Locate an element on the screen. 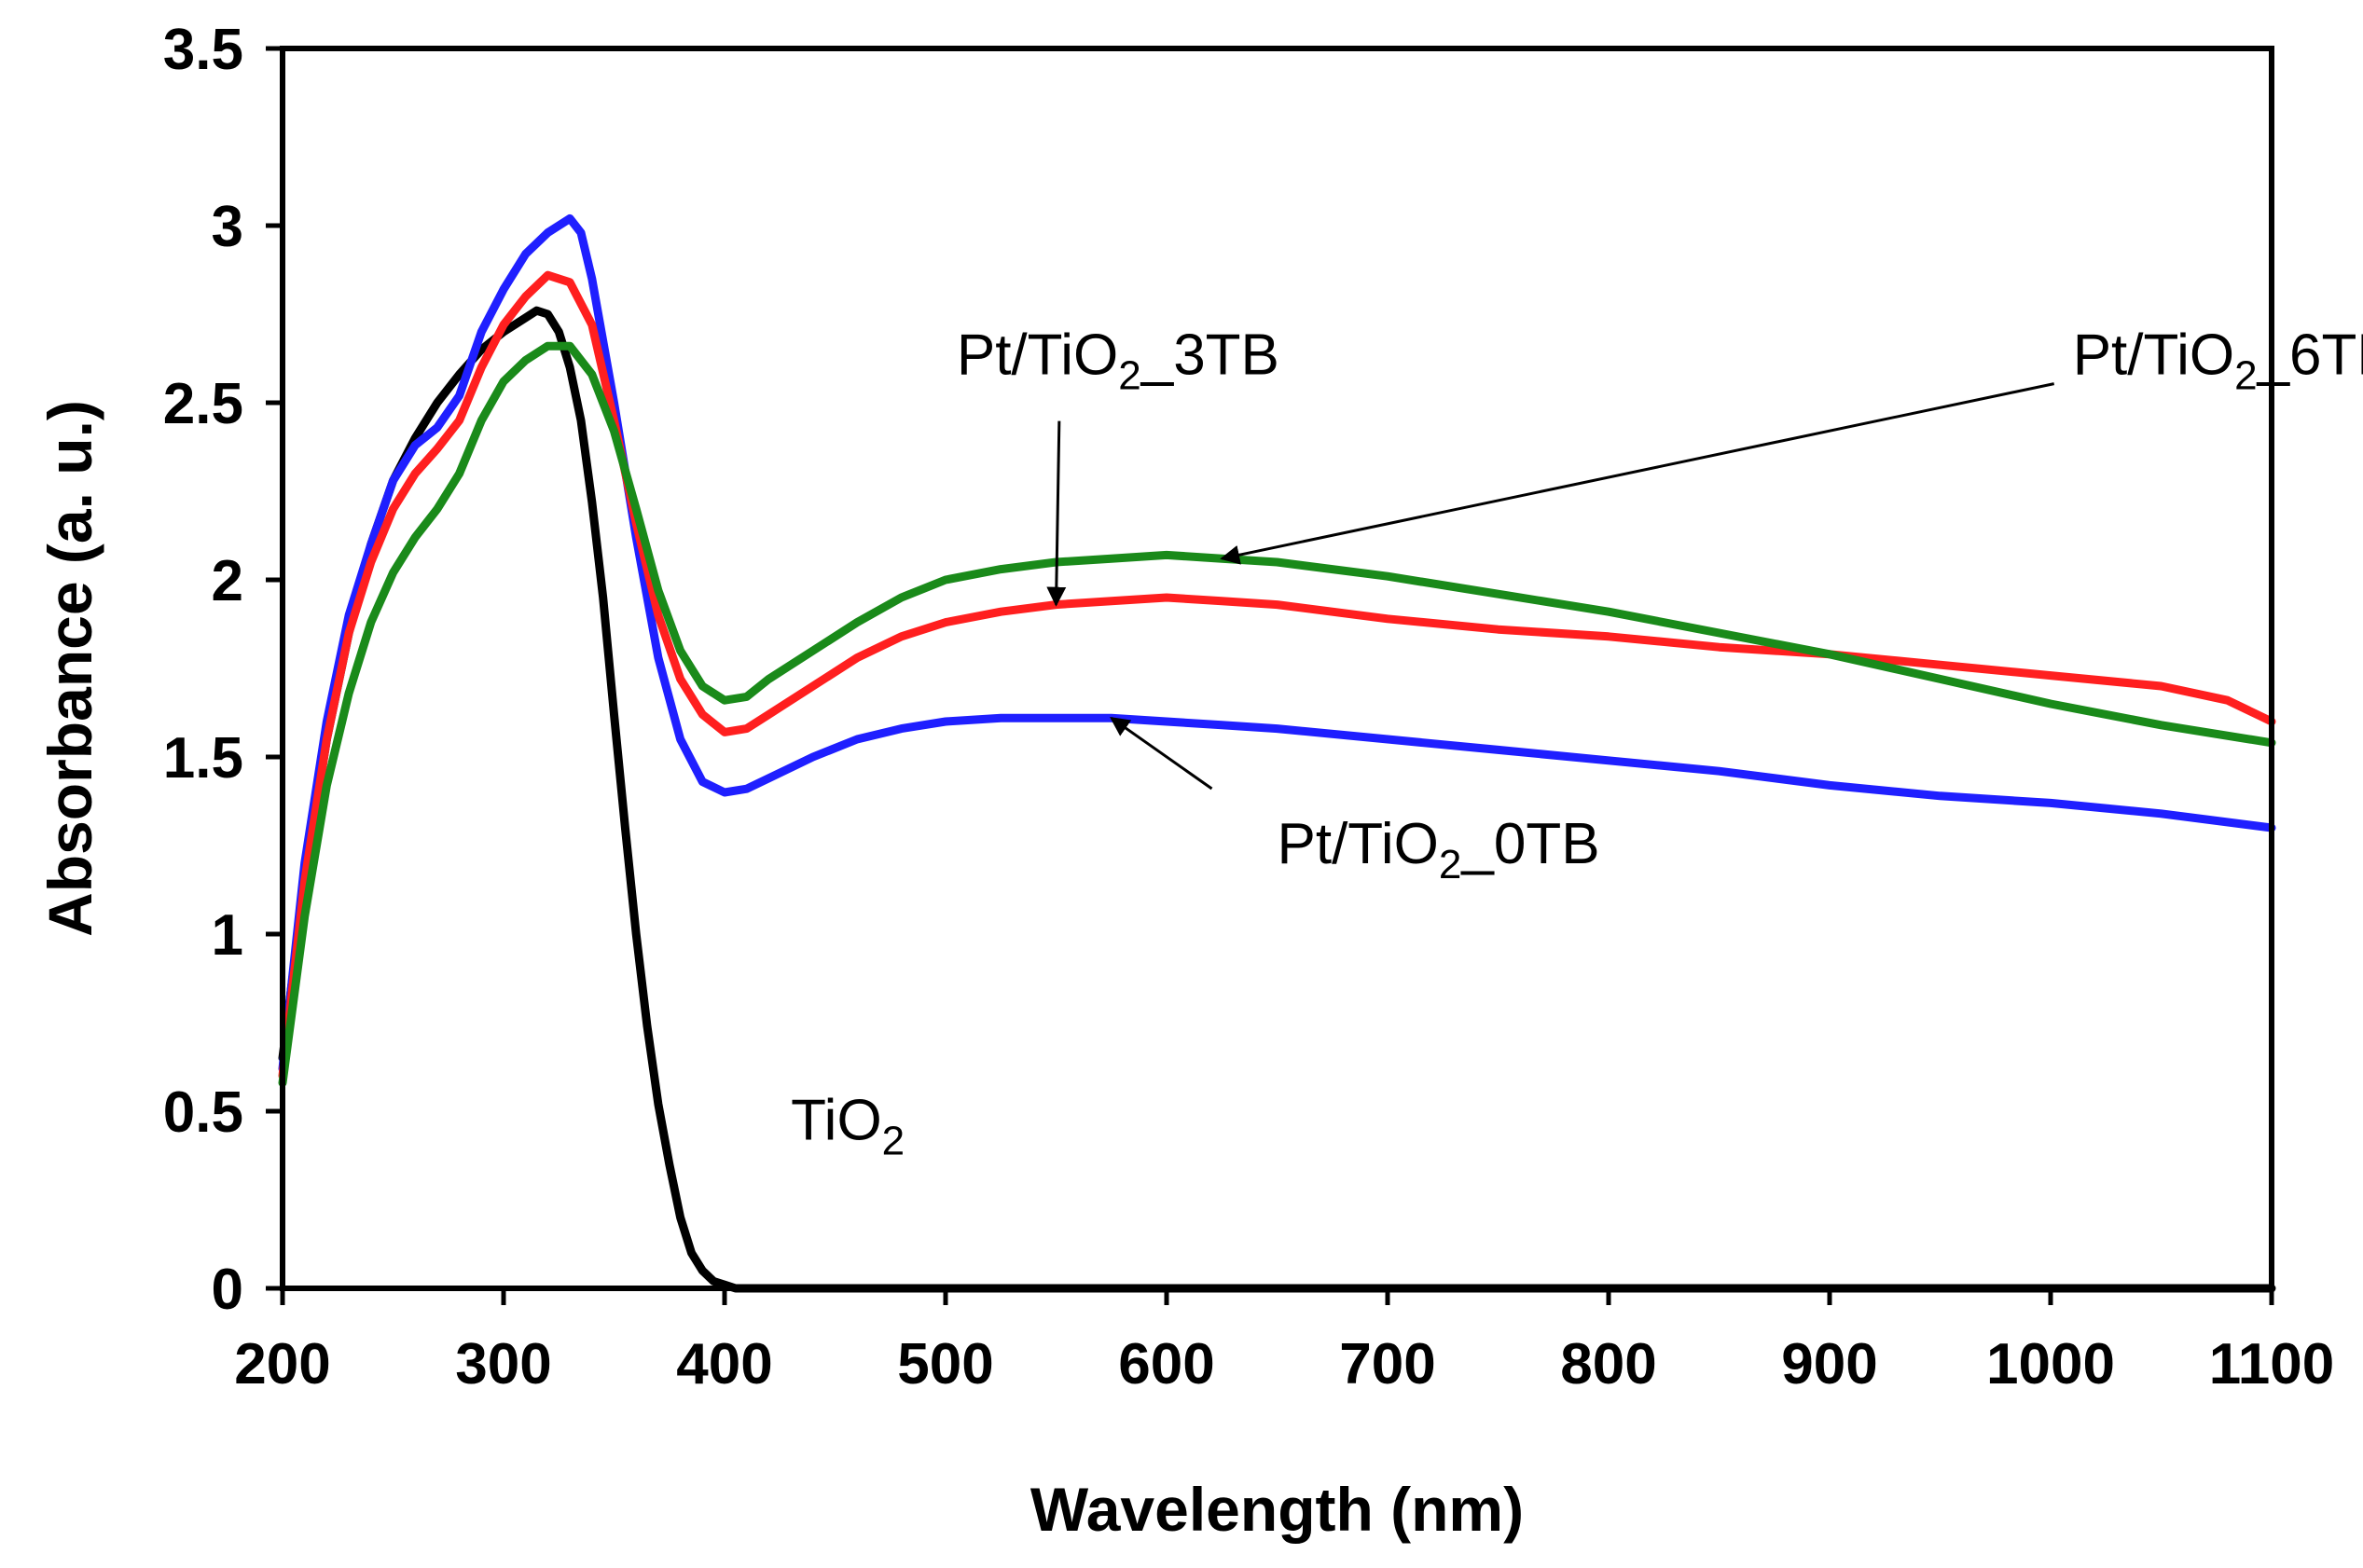 The height and width of the screenshot is (1568, 2363). y-tick-label: 1.5 is located at coordinates (203, 758).